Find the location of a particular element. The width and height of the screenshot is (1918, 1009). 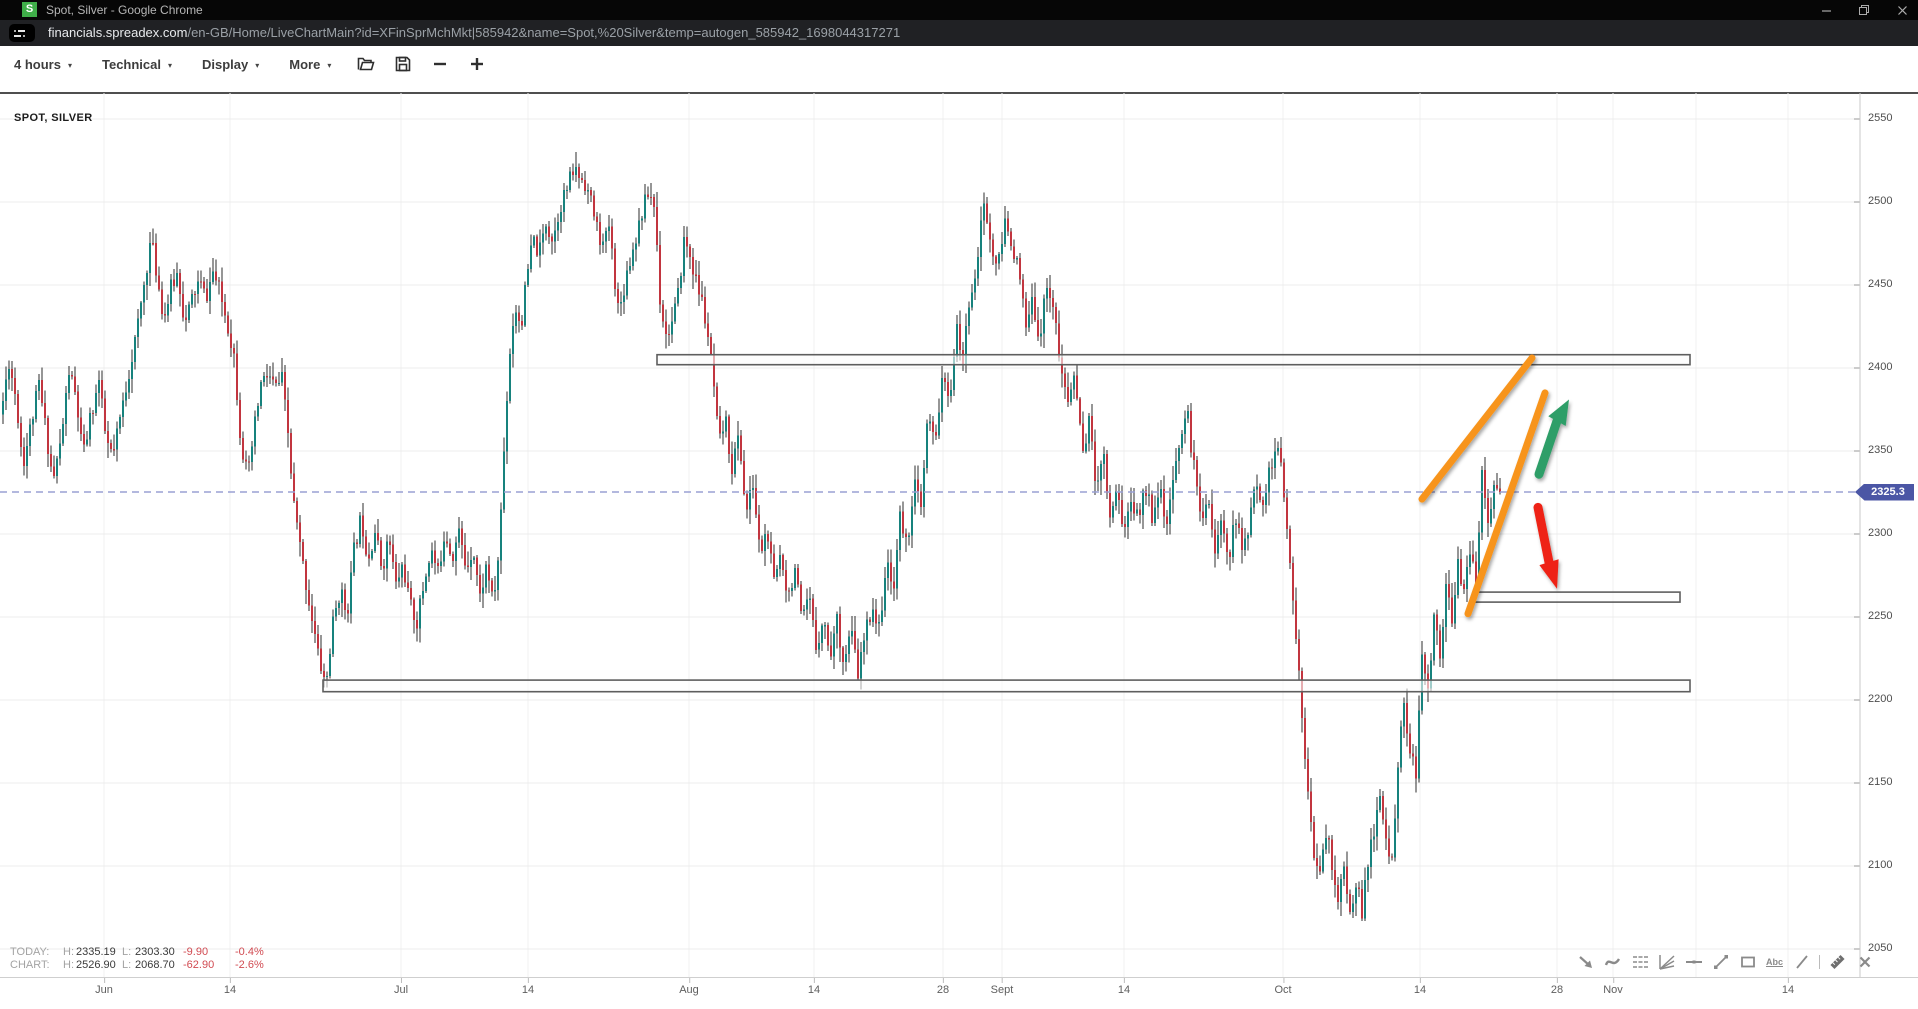

time-axis-label: Aug is located at coordinates (689, 987).